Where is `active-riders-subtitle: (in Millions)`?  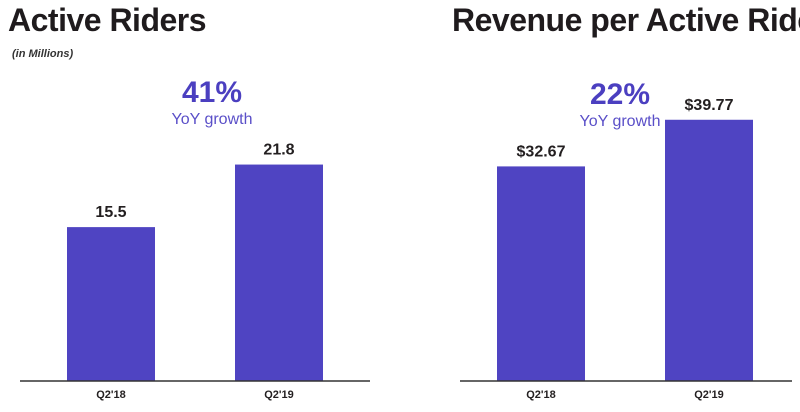
active-riders-subtitle: (in Millions) is located at coordinates (43, 54).